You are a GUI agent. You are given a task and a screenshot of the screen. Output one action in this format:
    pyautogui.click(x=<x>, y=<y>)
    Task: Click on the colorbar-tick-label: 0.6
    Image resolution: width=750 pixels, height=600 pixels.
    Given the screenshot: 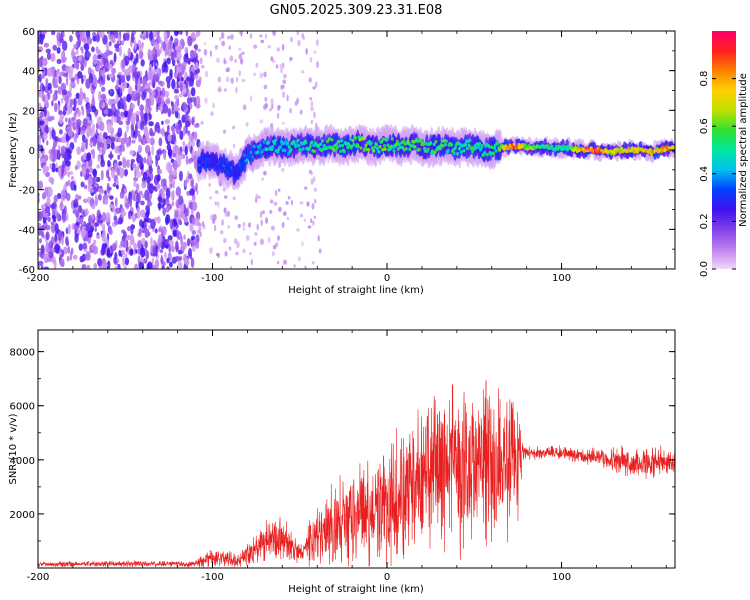 What is the action you would take?
    pyautogui.click(x=704, y=126)
    